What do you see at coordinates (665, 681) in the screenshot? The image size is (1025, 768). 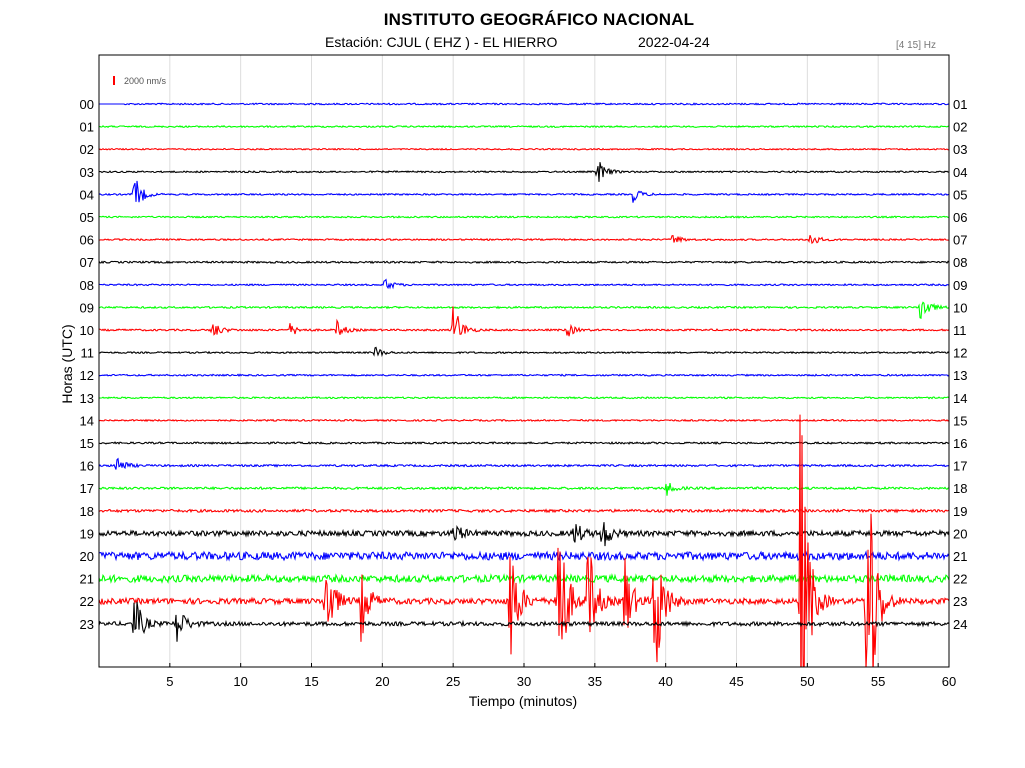 I see `x-tick-label-40: 40` at bounding box center [665, 681].